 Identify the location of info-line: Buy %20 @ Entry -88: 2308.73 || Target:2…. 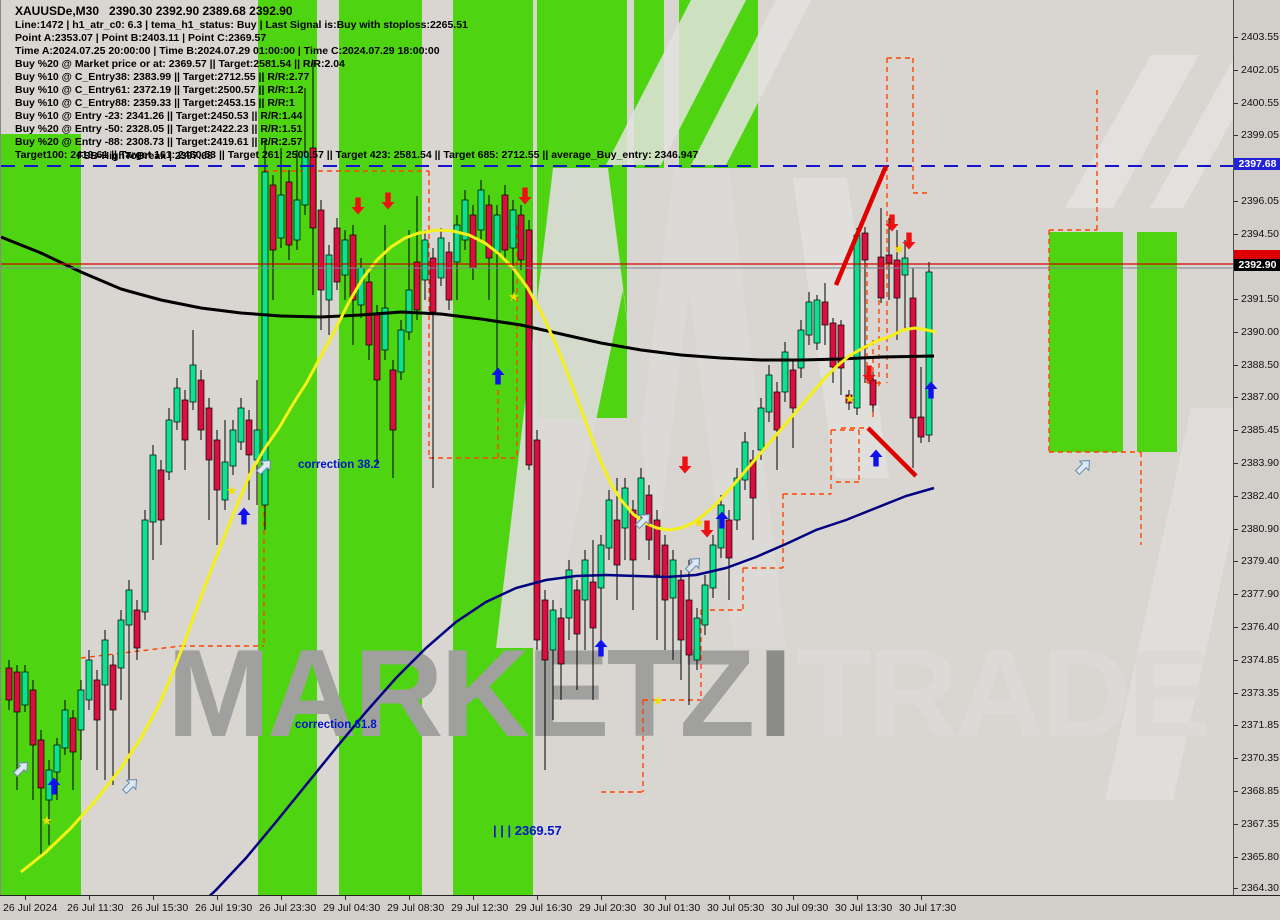
(159, 142).